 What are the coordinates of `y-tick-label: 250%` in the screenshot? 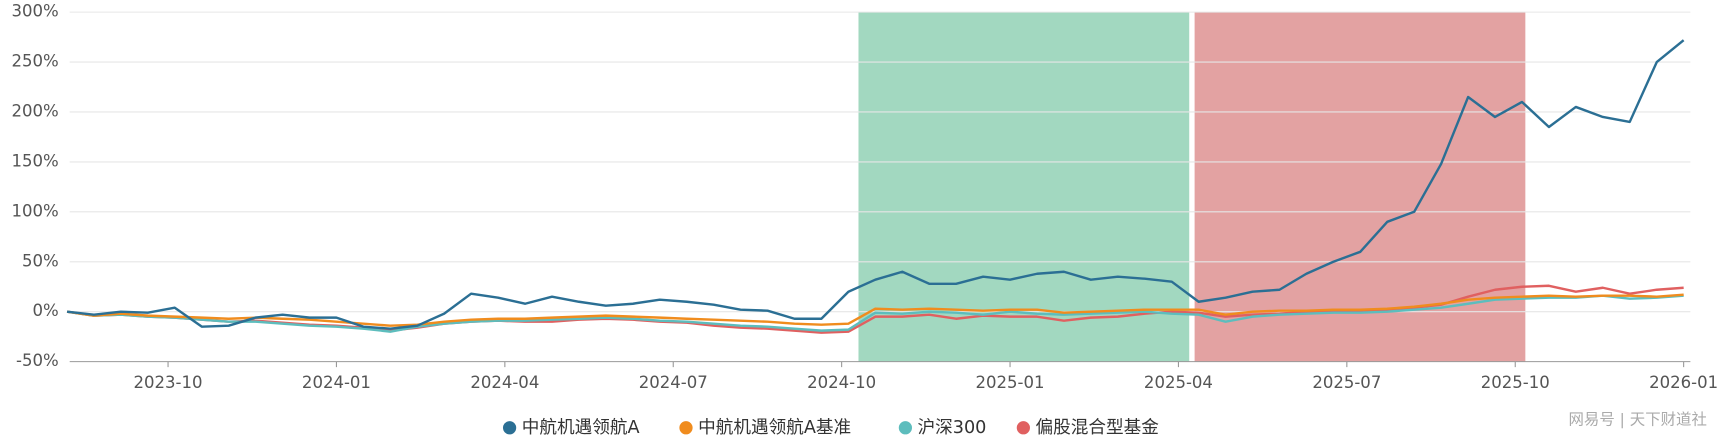 It's located at (34, 61).